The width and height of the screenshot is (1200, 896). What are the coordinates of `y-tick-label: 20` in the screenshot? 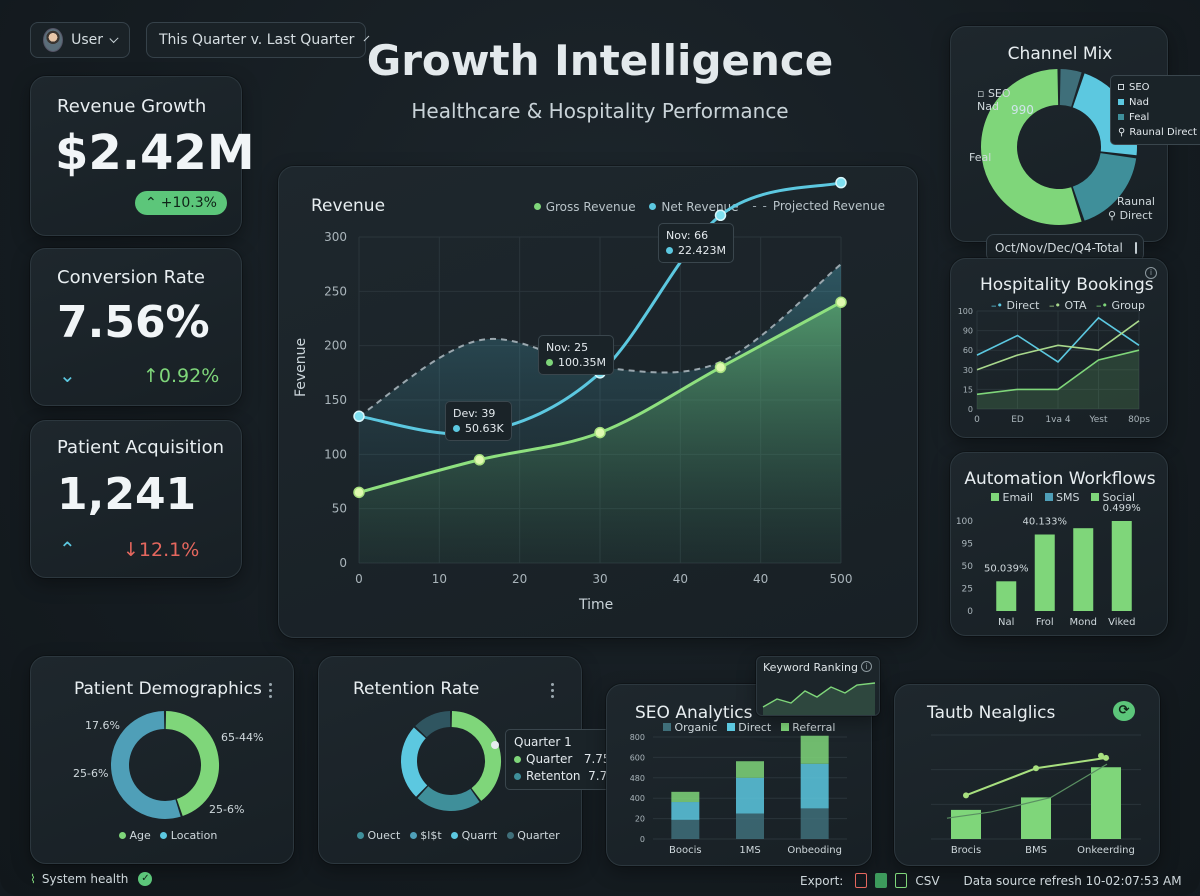 It's located at (640, 819).